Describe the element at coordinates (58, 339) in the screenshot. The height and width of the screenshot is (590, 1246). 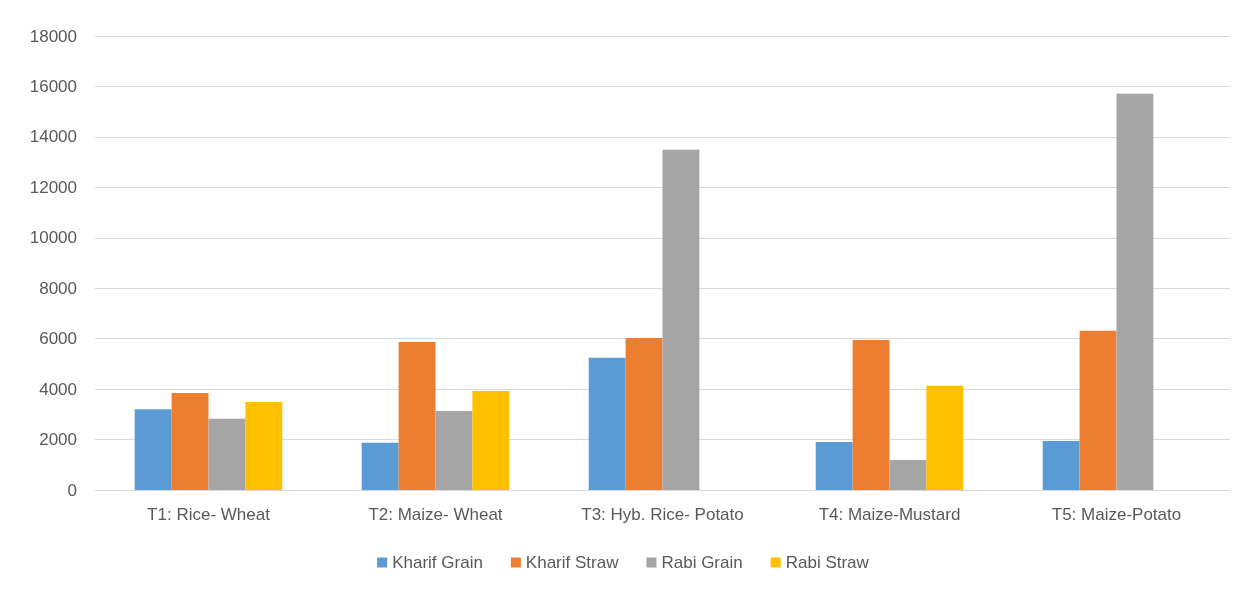
I see `y-tick-label: 6000` at that location.